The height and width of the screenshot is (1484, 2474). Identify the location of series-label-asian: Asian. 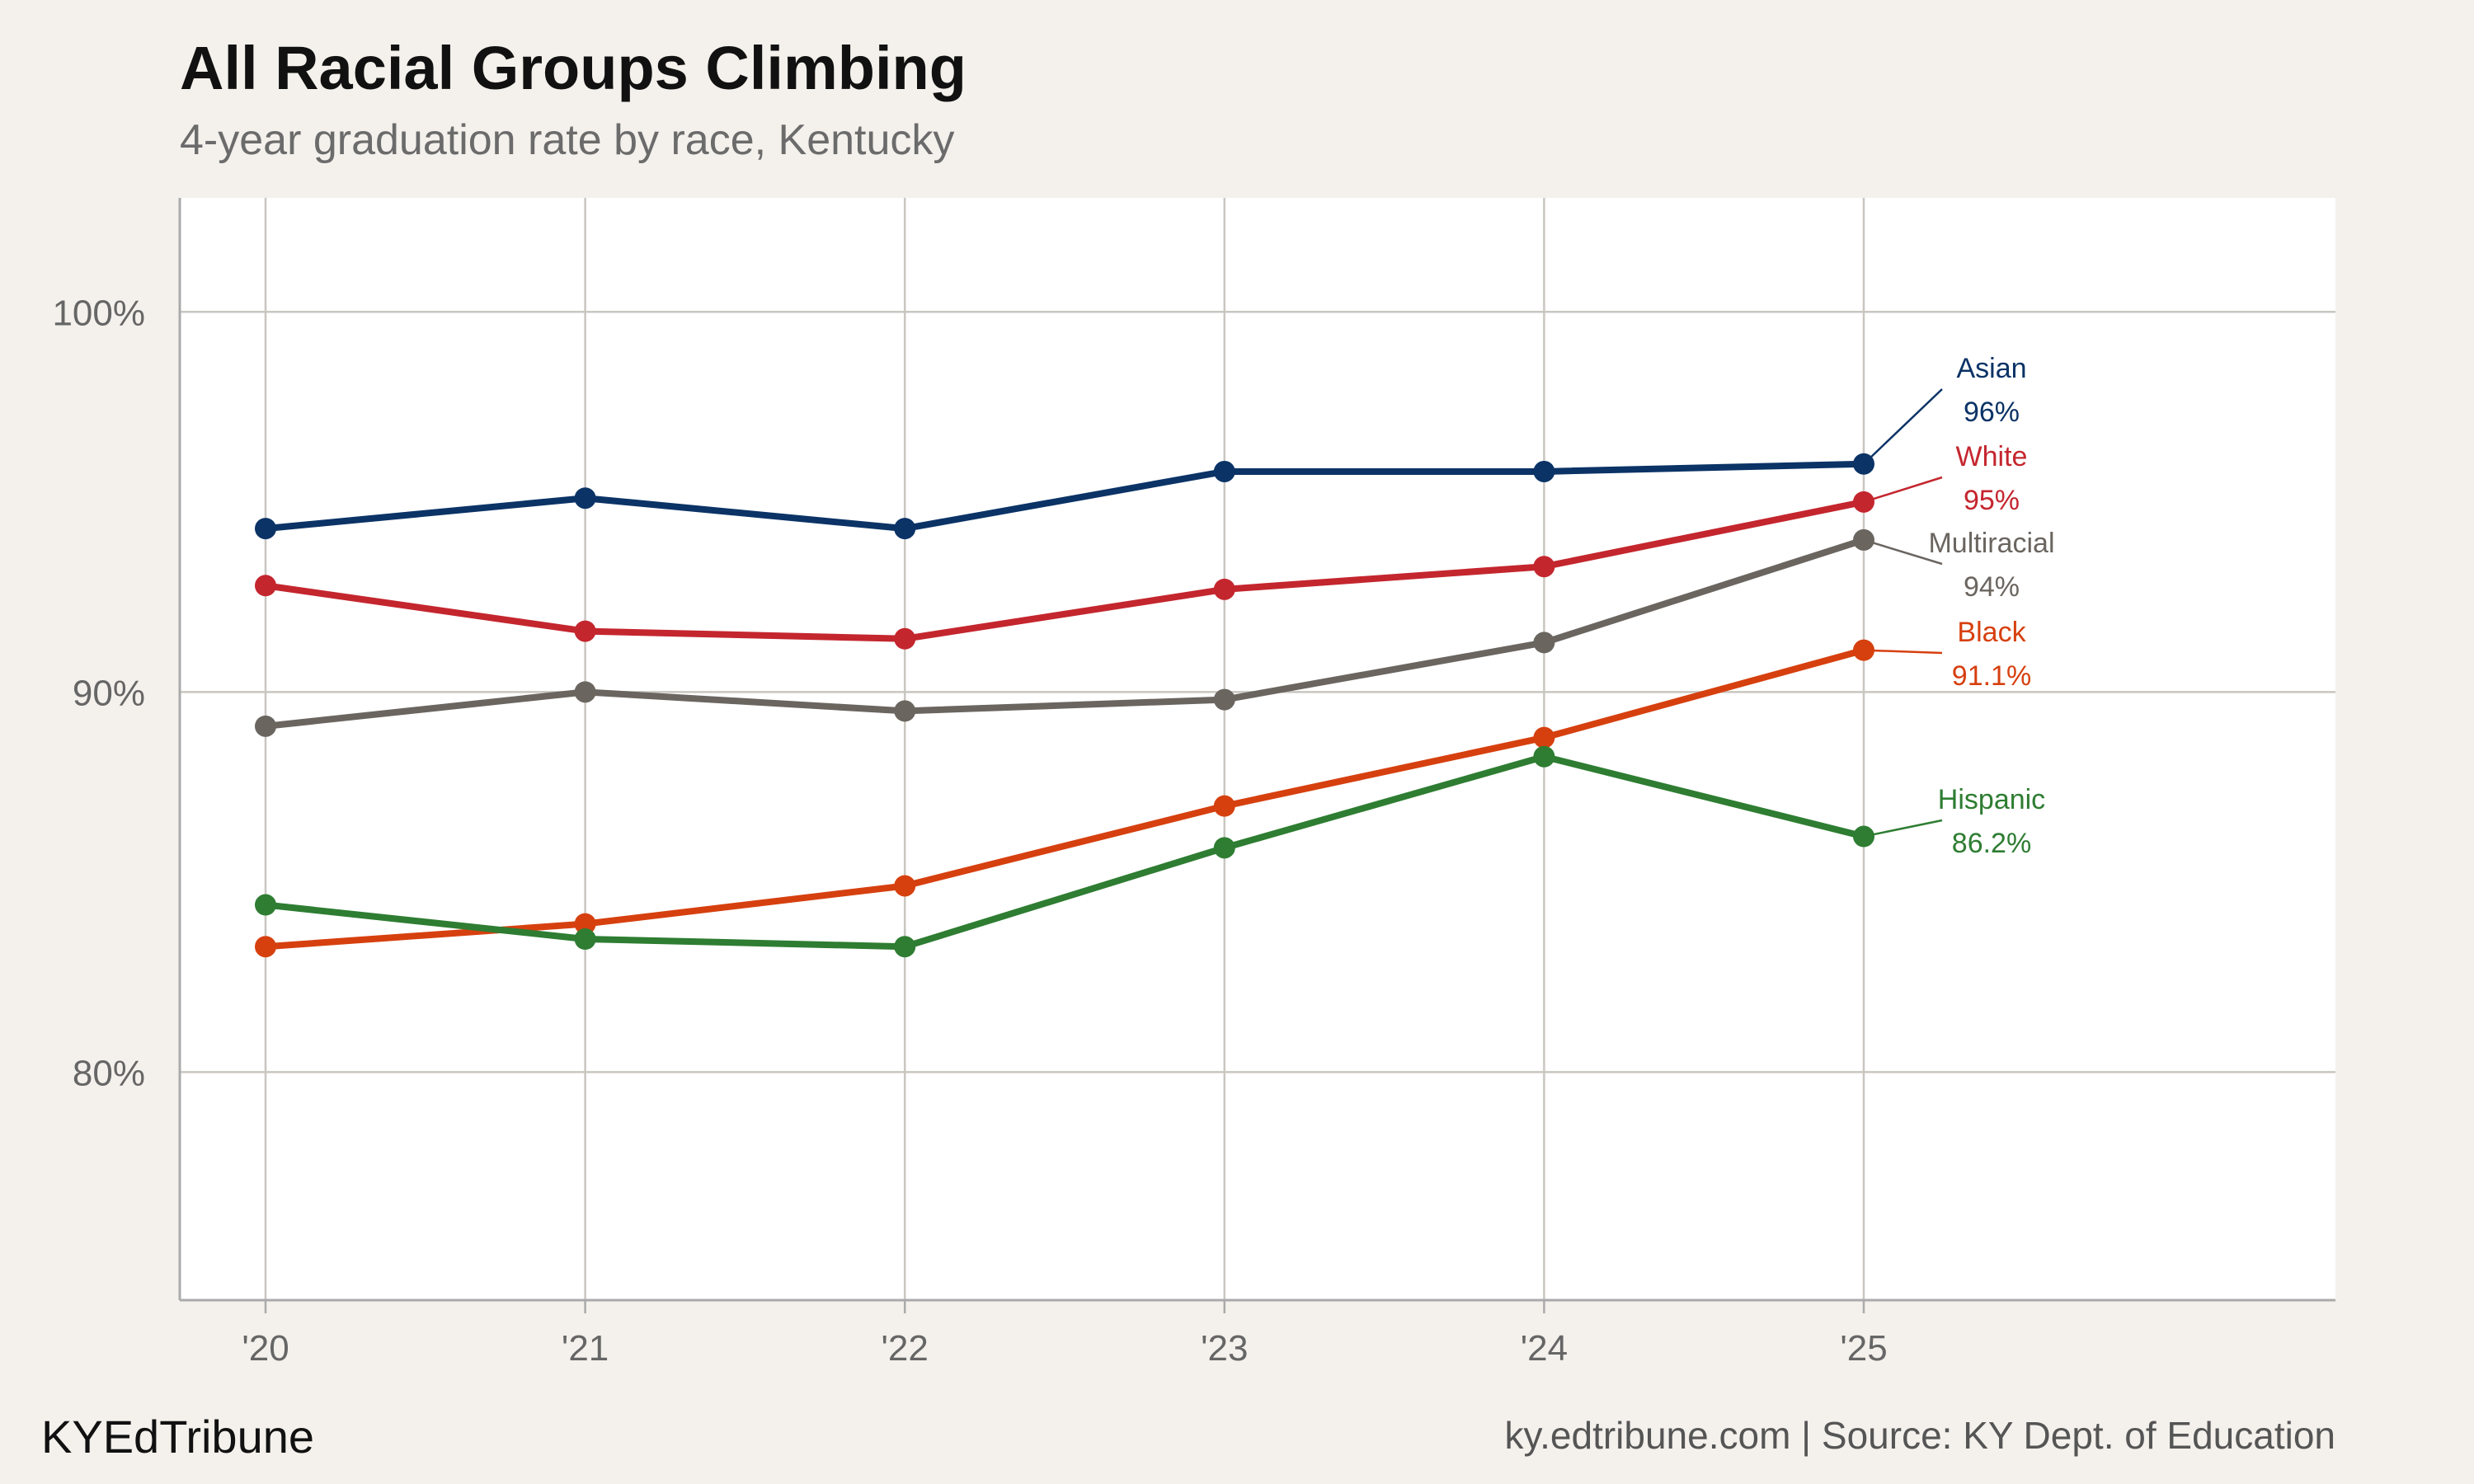
(1991, 368).